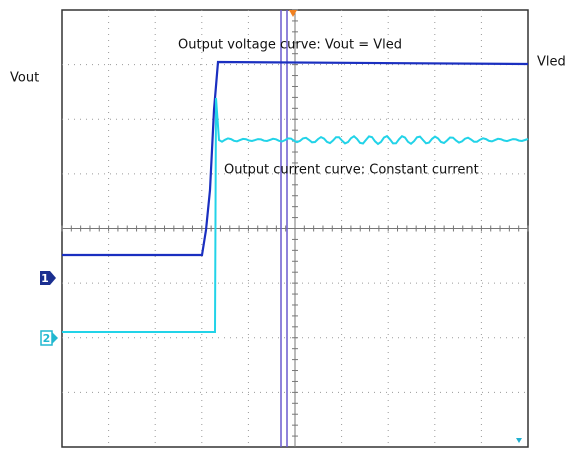 The image size is (582, 450). What do you see at coordinates (55, 338) in the screenshot?
I see `channel-2-arrow` at bounding box center [55, 338].